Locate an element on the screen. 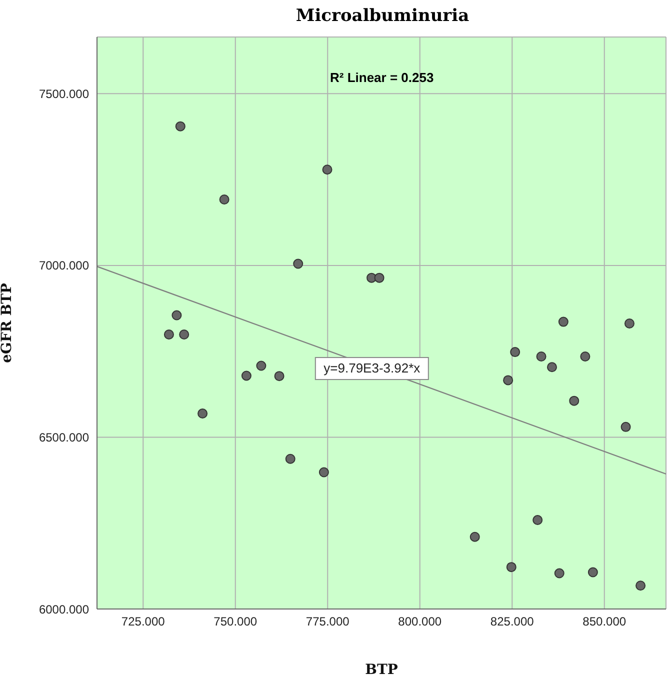 The image size is (668, 682). y-tick-label: 7000.000 is located at coordinates (64, 265).